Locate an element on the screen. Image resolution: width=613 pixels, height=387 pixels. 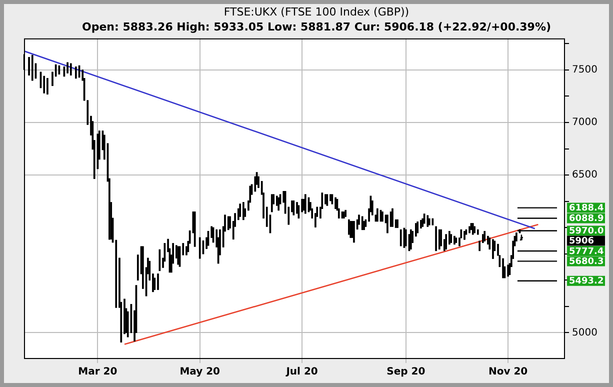
x-tick-label: Jul 20 is located at coordinates (301, 372).